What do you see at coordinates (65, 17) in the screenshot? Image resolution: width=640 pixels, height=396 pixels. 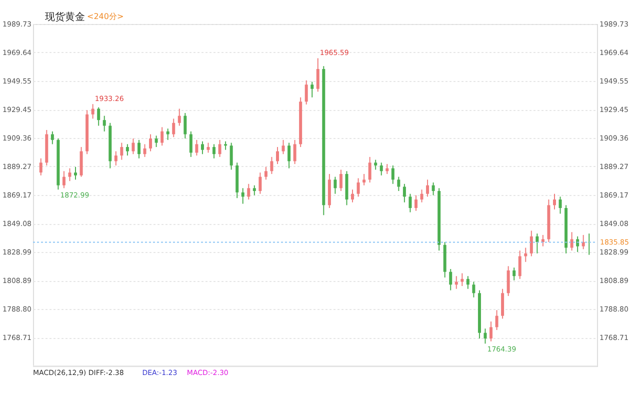 I see `chart-title: 现货黄金` at bounding box center [65, 17].